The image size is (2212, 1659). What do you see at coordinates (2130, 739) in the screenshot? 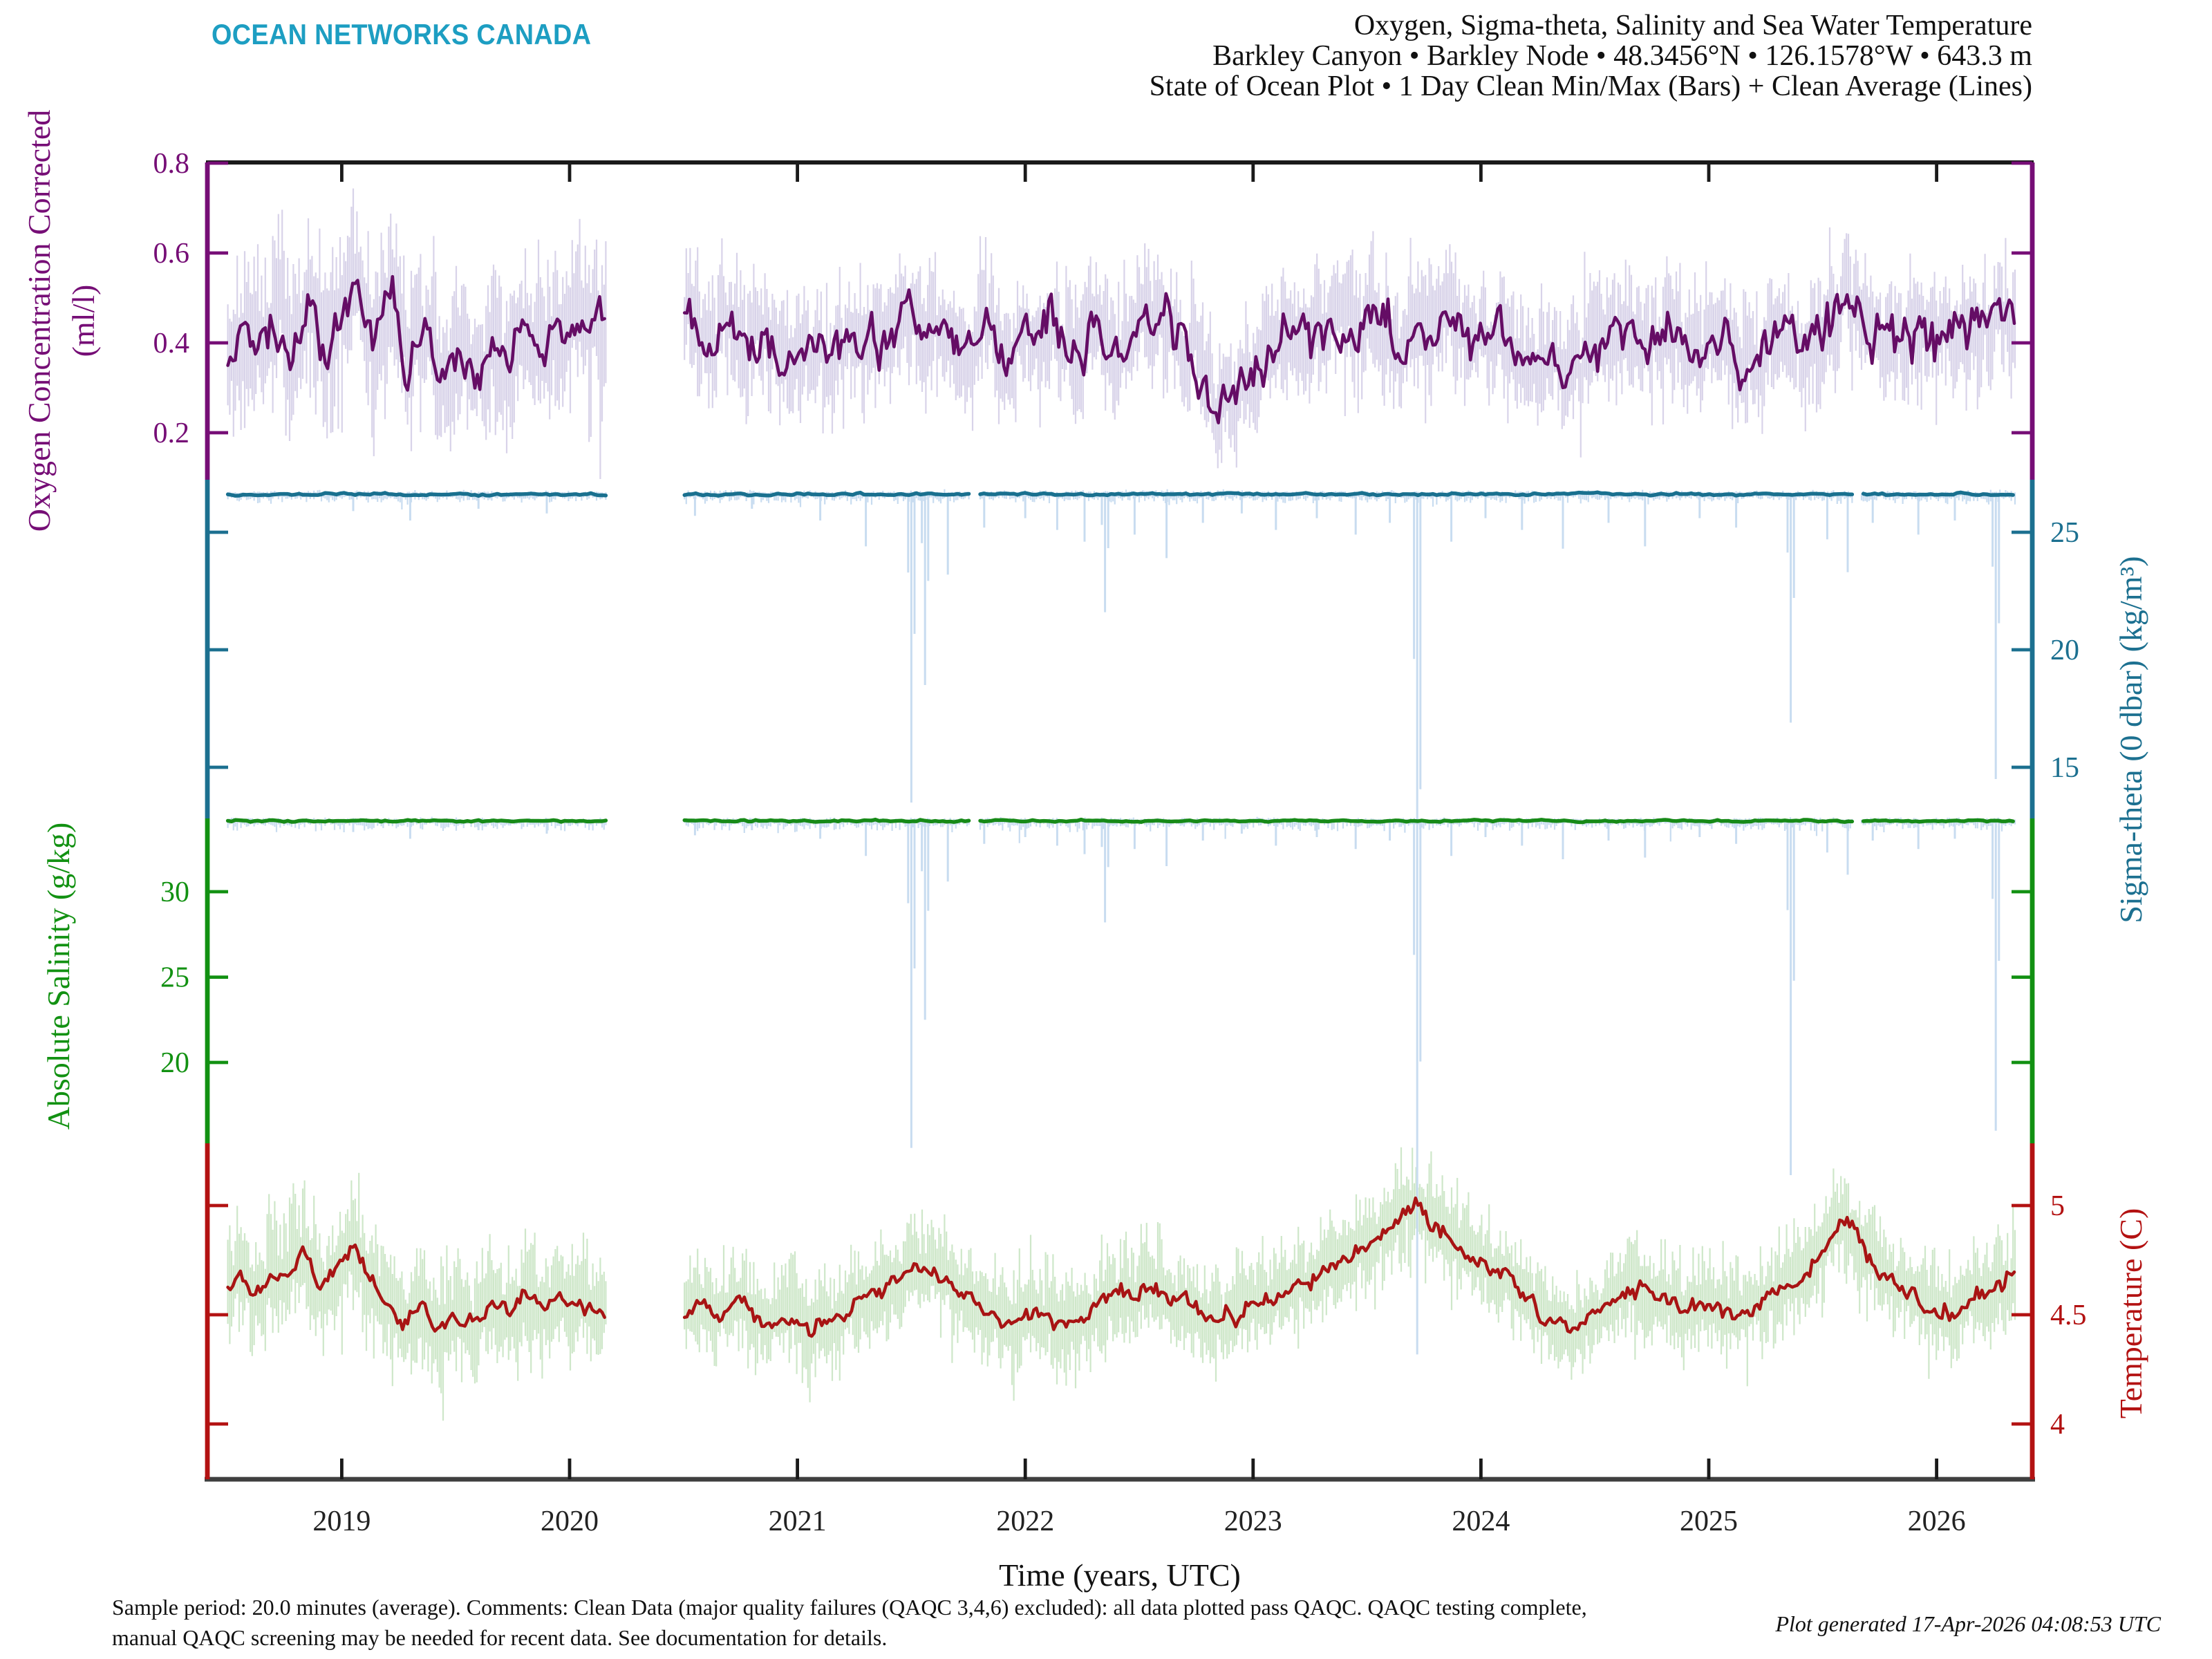
I see `sigma-theta-axis-label: Sigma-theta (0 dbar) (kg/m³)` at bounding box center [2130, 739].